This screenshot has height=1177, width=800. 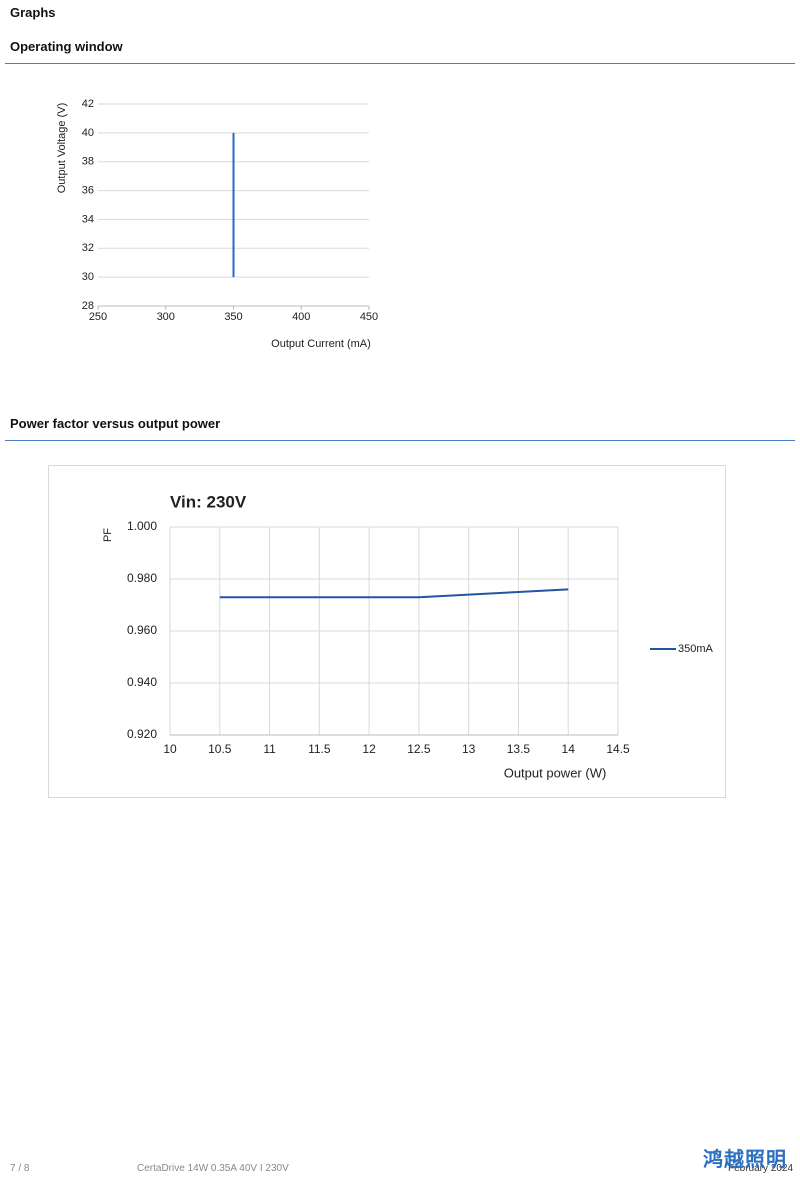 What do you see at coordinates (98, 317) in the screenshot?
I see `x-tick-label: 250` at bounding box center [98, 317].